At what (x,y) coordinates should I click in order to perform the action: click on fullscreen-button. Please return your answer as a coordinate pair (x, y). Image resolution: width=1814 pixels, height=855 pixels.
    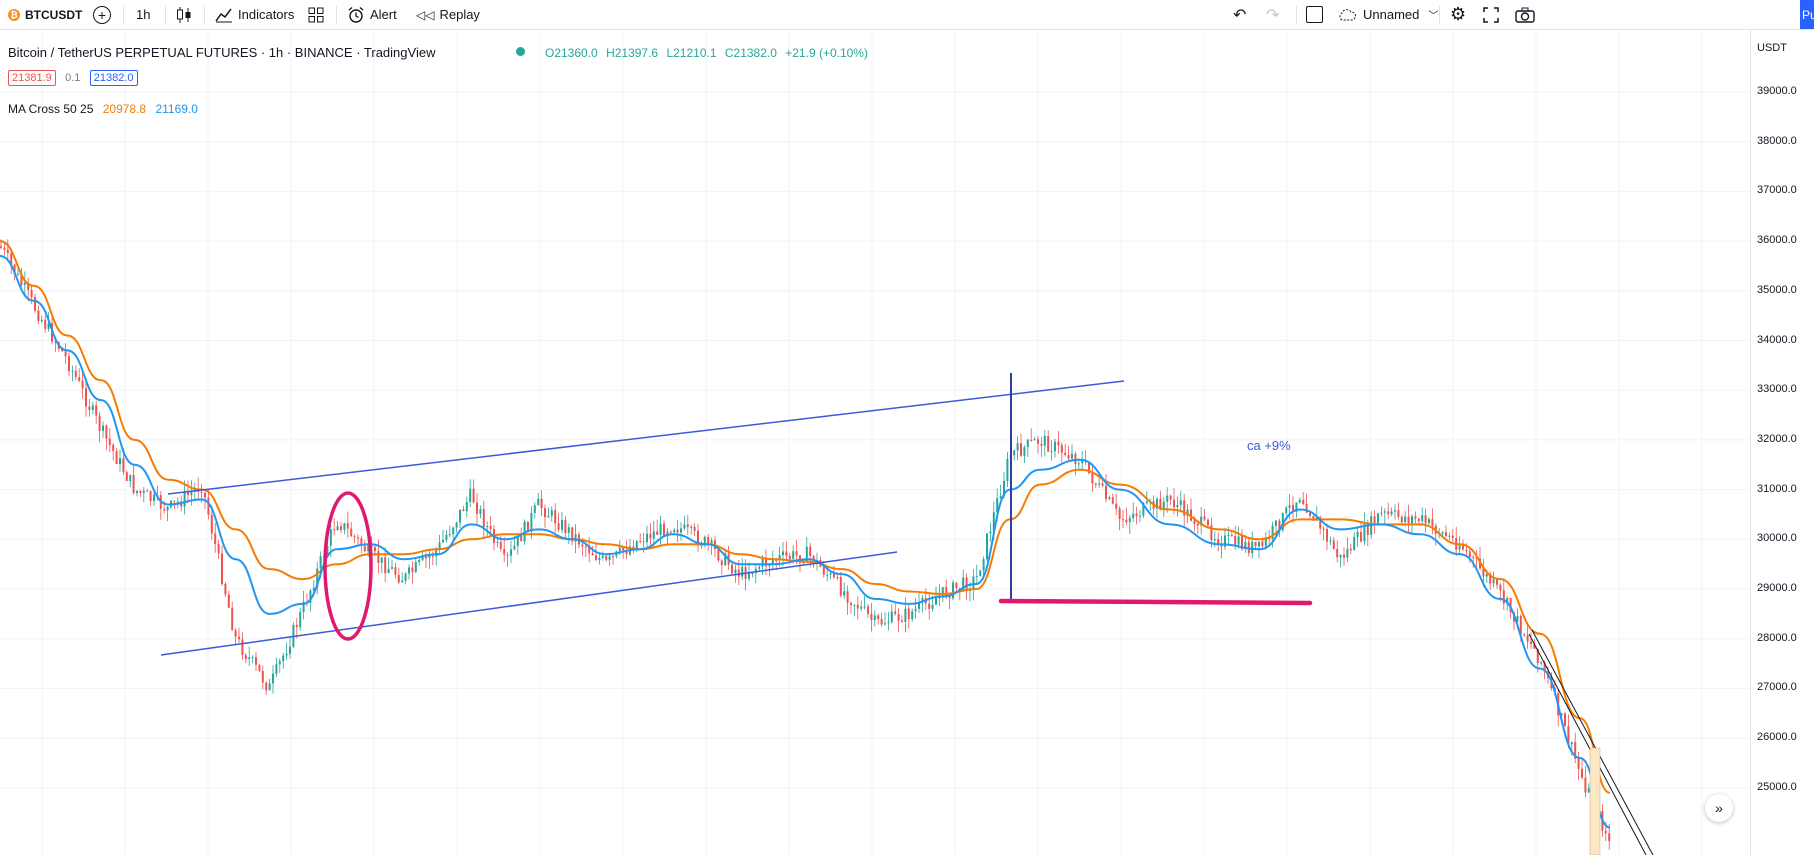
    Looking at the image, I should click on (1491, 14).